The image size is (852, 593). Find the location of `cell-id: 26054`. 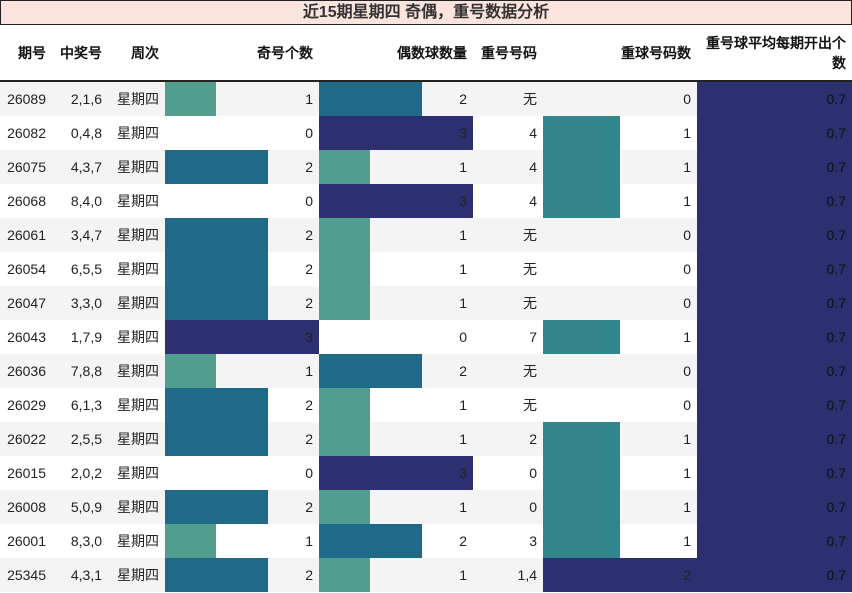

cell-id: 26054 is located at coordinates (26, 269).